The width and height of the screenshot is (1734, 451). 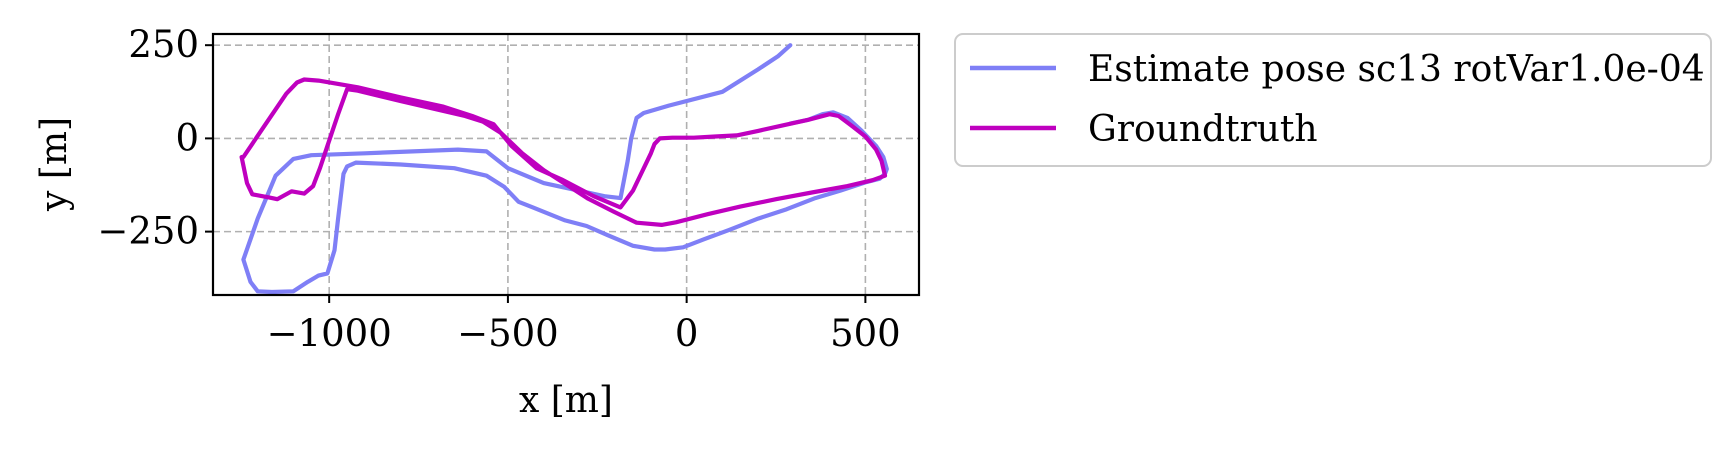 I want to click on y-tick-label: −250, so click(x=148, y=231).